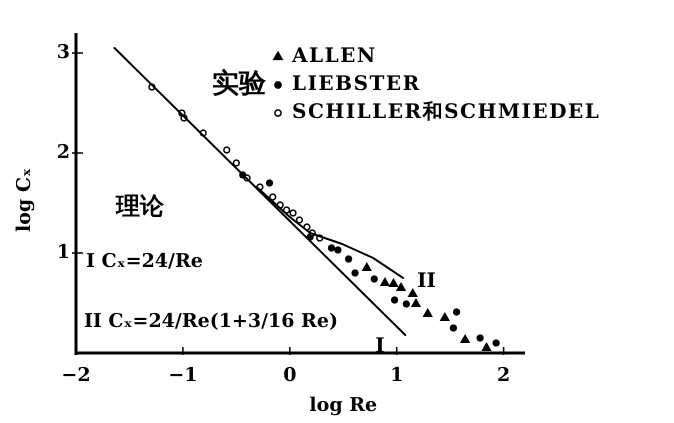 This screenshot has height=423, width=674. What do you see at coordinates (446, 111) in the screenshot?
I see `legend-label: SCHILLER和SCHMIEDEL` at bounding box center [446, 111].